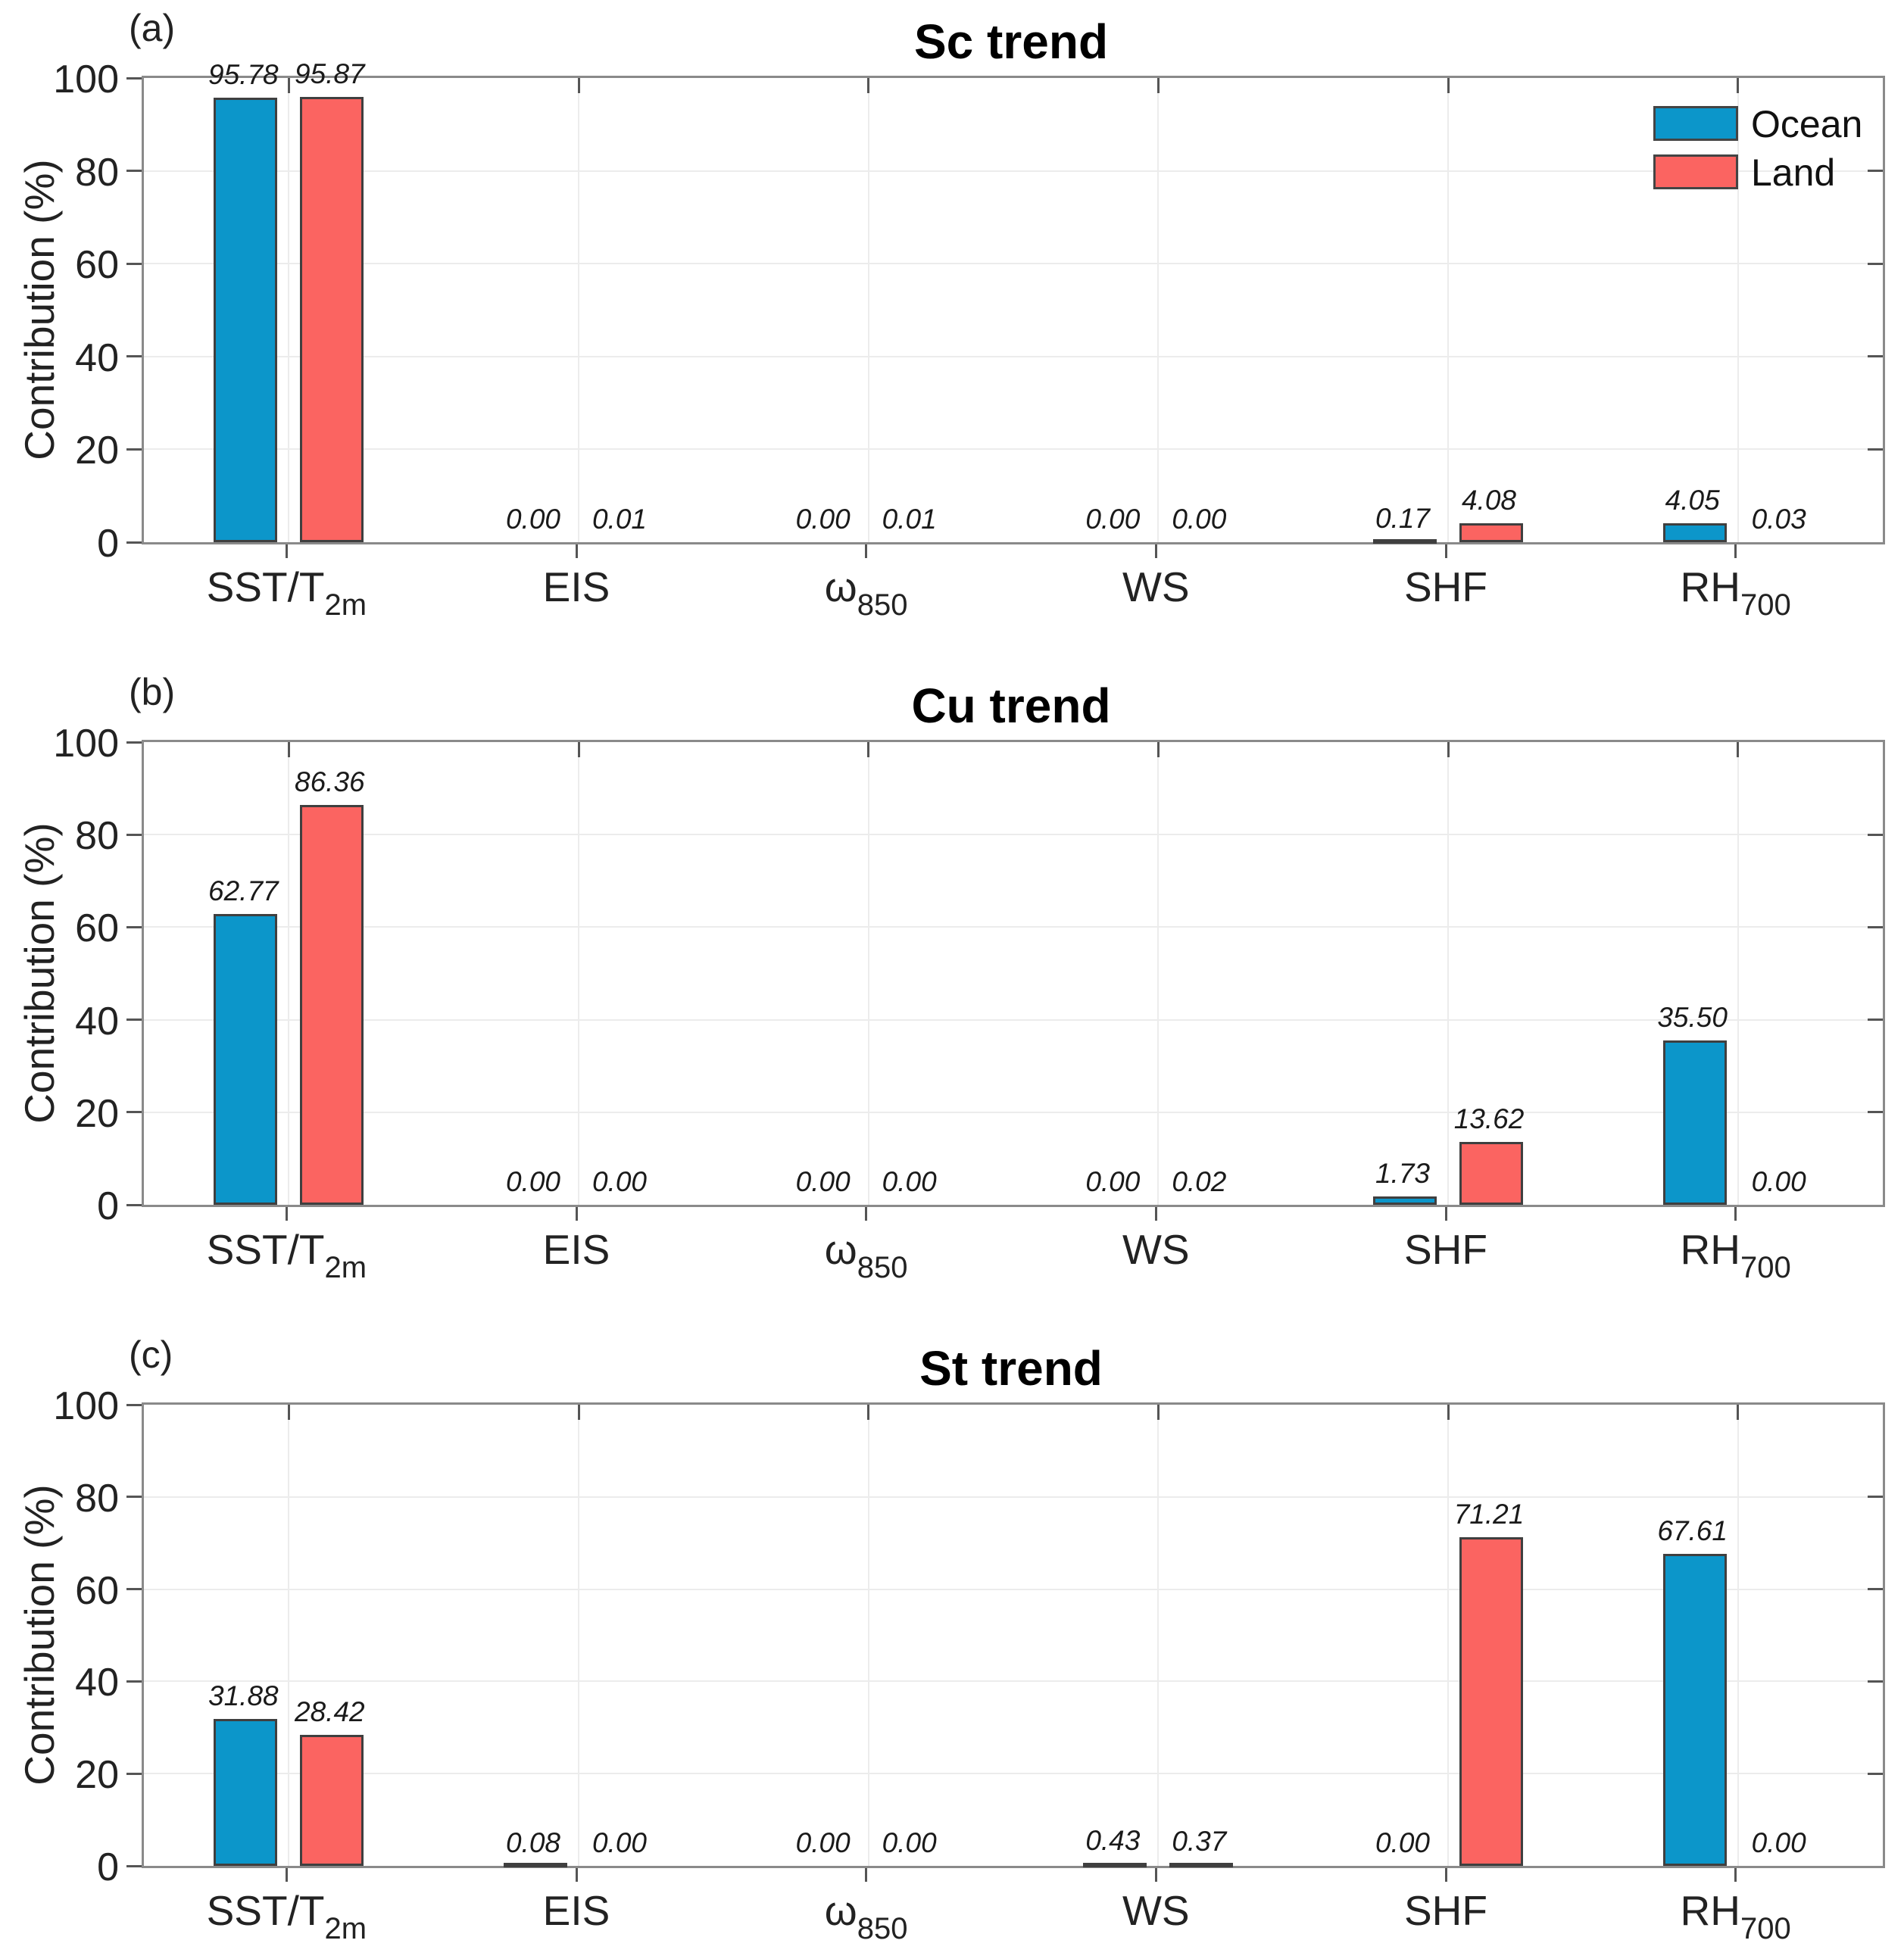  I want to click on y-tick-label: 60, so click(97, 928).